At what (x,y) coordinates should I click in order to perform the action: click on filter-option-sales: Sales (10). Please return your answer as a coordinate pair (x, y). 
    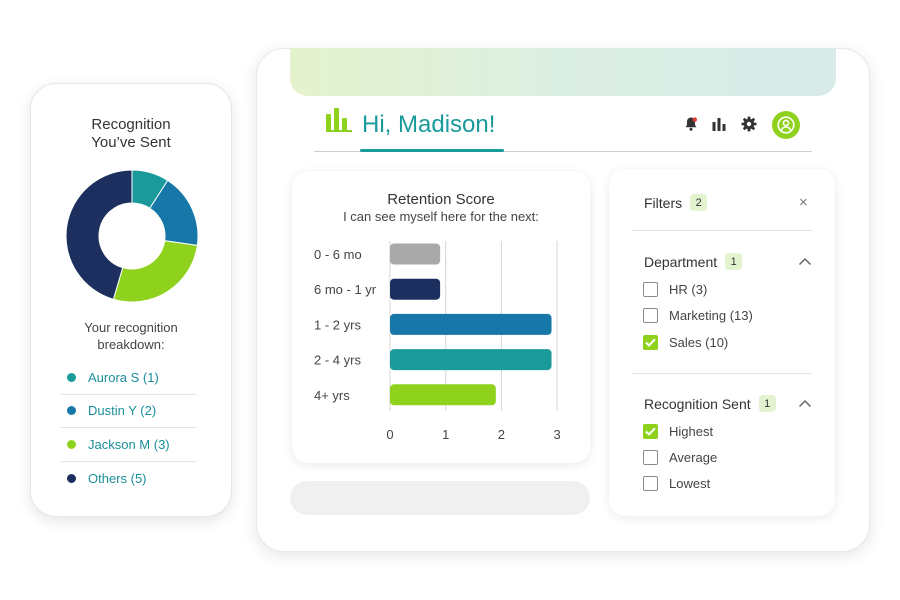
    Looking at the image, I should click on (685, 342).